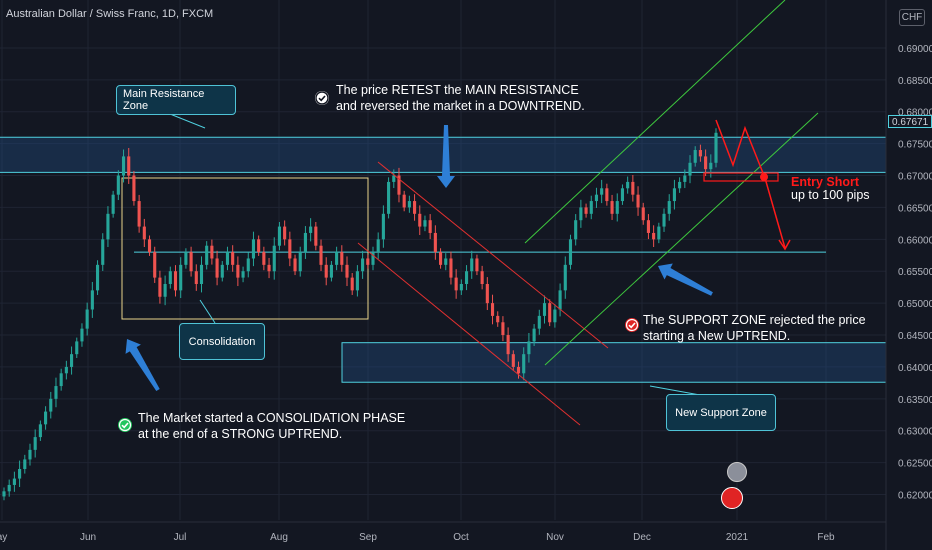 This screenshot has height=550, width=932. What do you see at coordinates (555, 537) in the screenshot?
I see `x-tick-label: Nov` at bounding box center [555, 537].